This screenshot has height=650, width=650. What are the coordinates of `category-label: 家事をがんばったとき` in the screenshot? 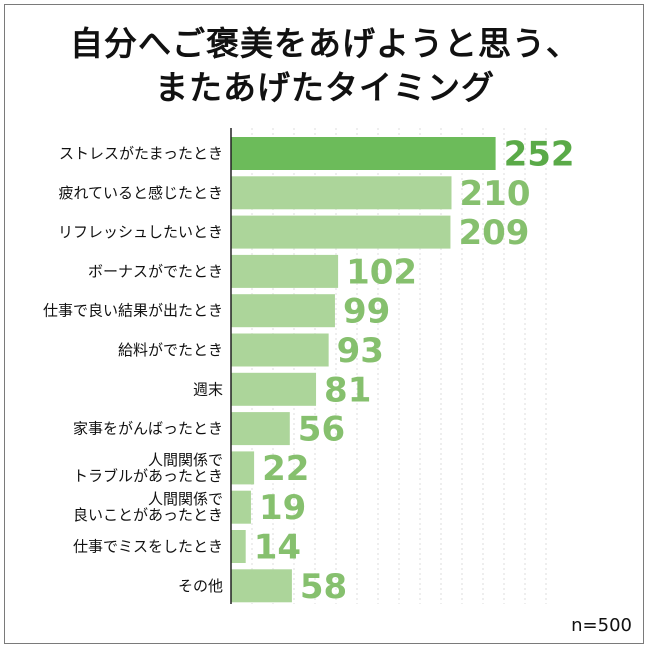 It's located at (148, 429).